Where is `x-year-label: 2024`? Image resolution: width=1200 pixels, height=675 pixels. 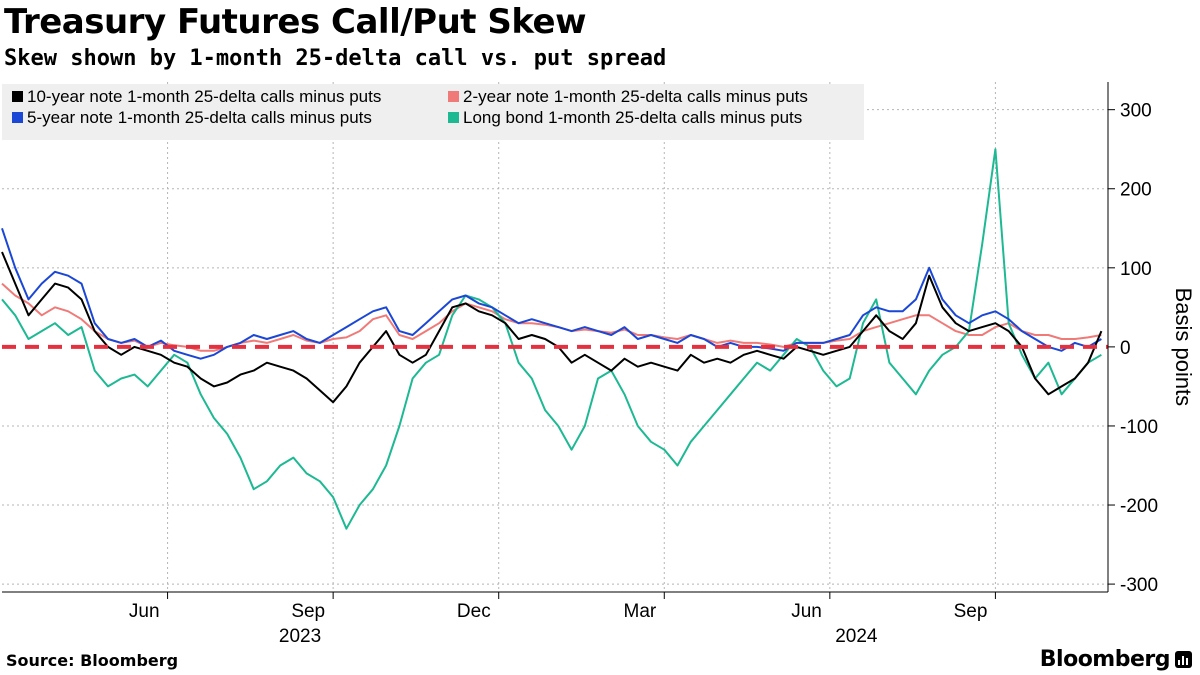
x-year-label: 2024 is located at coordinates (856, 636).